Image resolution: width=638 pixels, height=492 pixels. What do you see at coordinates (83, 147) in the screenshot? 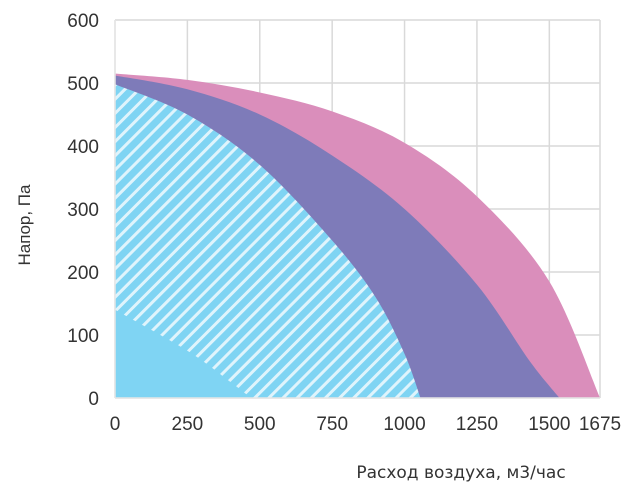
I see `y-tick-label: 400` at bounding box center [83, 147].